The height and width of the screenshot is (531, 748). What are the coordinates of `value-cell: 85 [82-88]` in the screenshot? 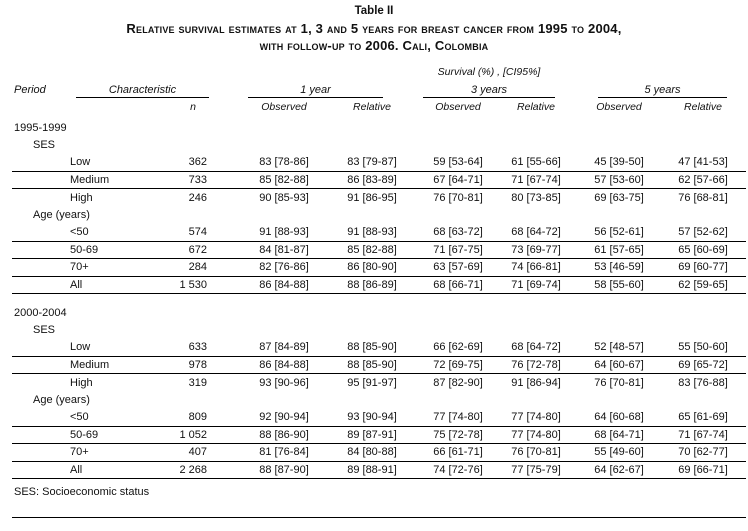 It's located at (372, 249).